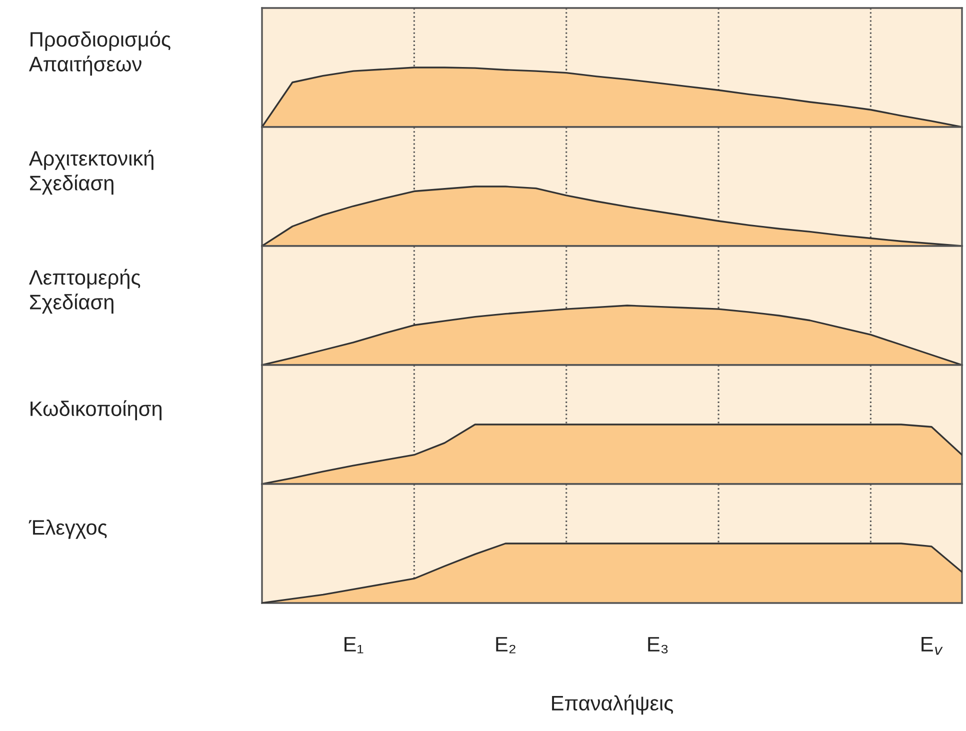  What do you see at coordinates (91, 172) in the screenshot?
I see `y-axis-title: Αρχιτεκτονική Σχεδίαση` at bounding box center [91, 172].